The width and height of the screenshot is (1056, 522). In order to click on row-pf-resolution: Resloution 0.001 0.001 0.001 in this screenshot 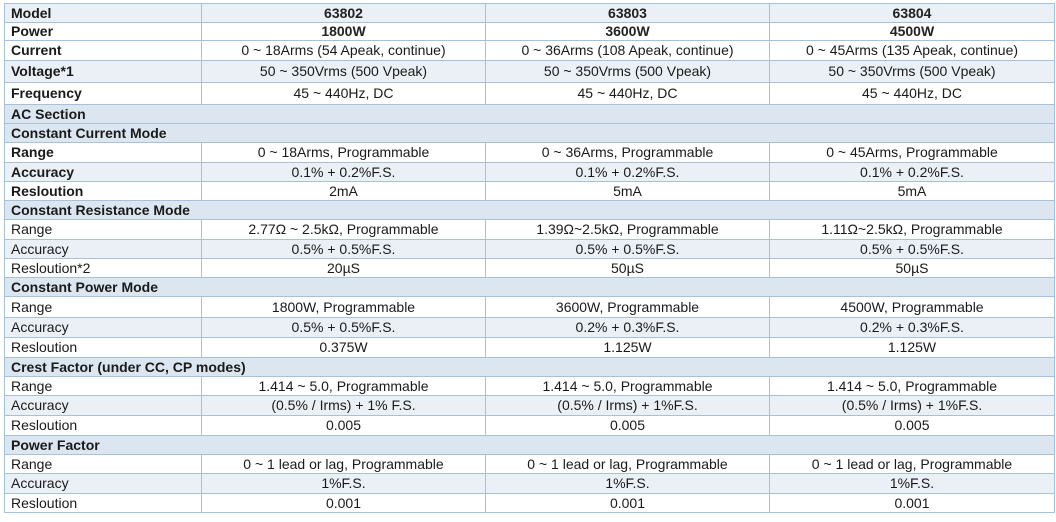, I will do `click(529, 503)`.